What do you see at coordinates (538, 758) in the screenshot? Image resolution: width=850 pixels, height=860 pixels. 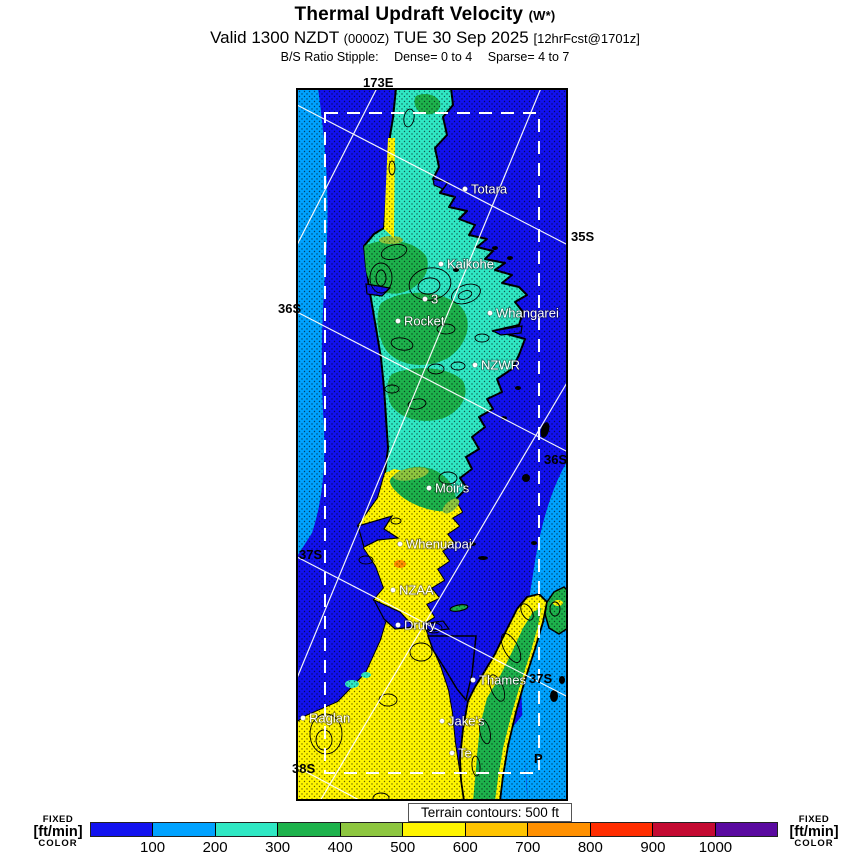 I see `grid-label-P: P` at bounding box center [538, 758].